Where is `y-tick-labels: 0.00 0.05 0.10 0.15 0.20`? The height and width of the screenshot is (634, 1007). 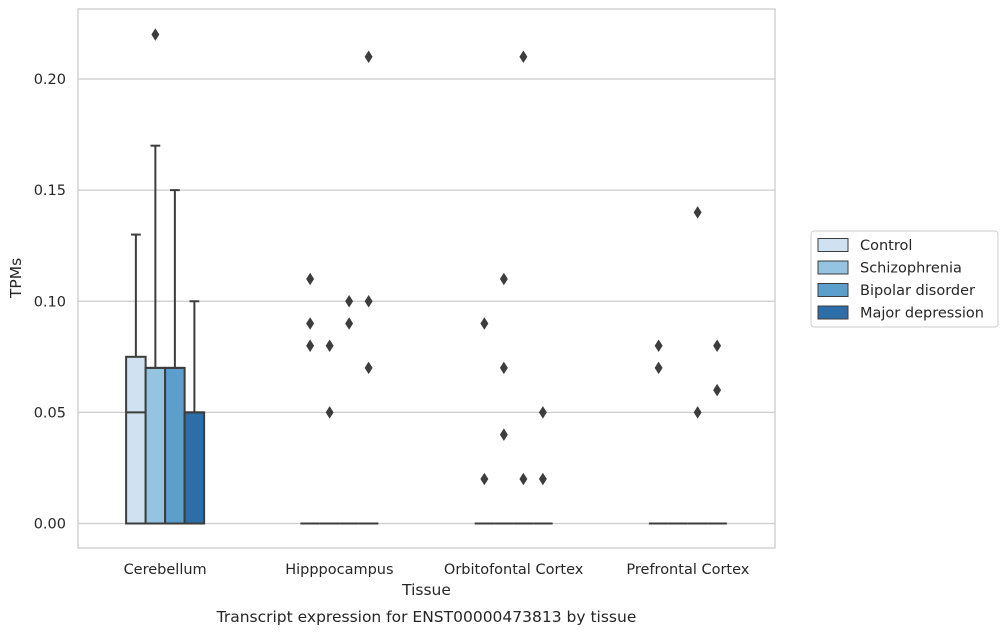
y-tick-labels: 0.00 0.05 0.10 0.15 0.20 is located at coordinates (50, 302).